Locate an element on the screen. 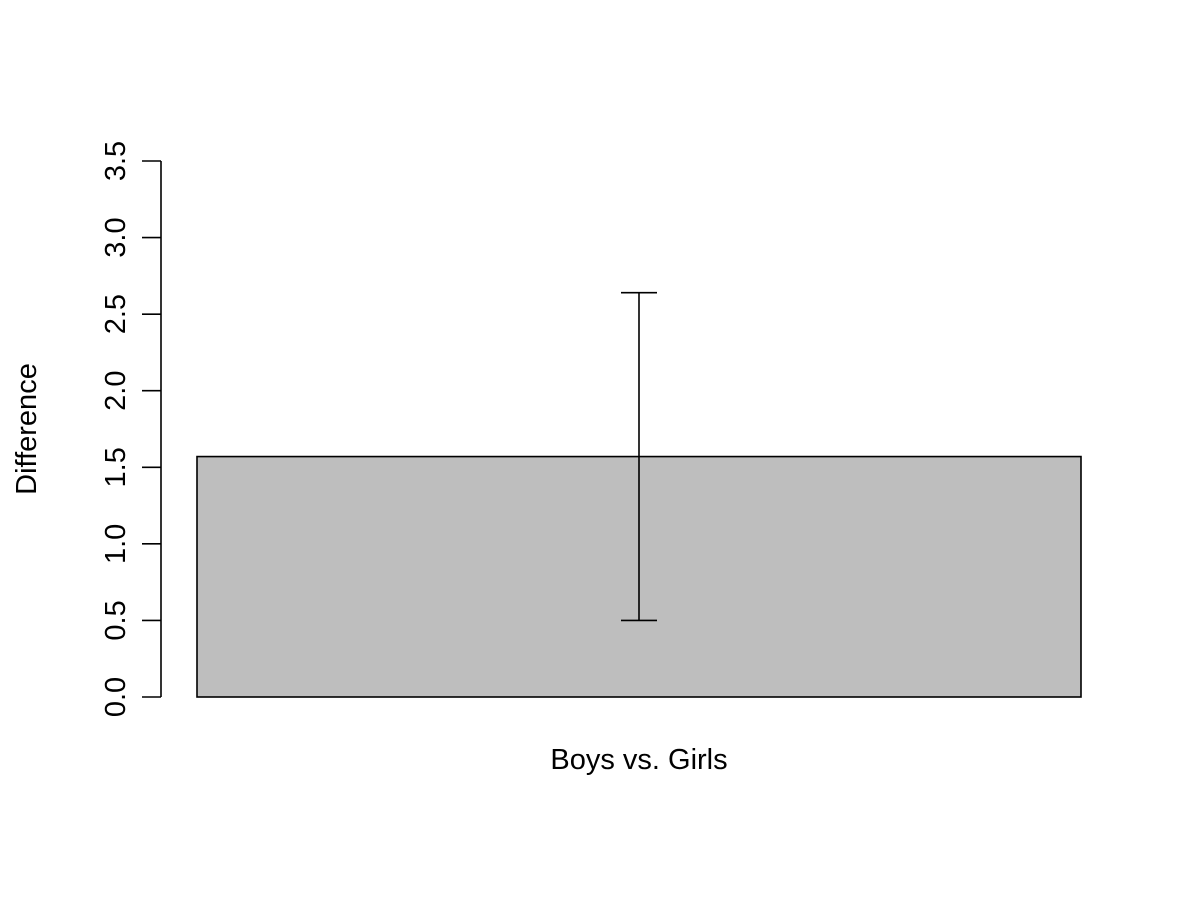  y-axis: 0.0 0.5 1.0 1.5 2.0 2.5 3.0 3.5 is located at coordinates (131, 429).